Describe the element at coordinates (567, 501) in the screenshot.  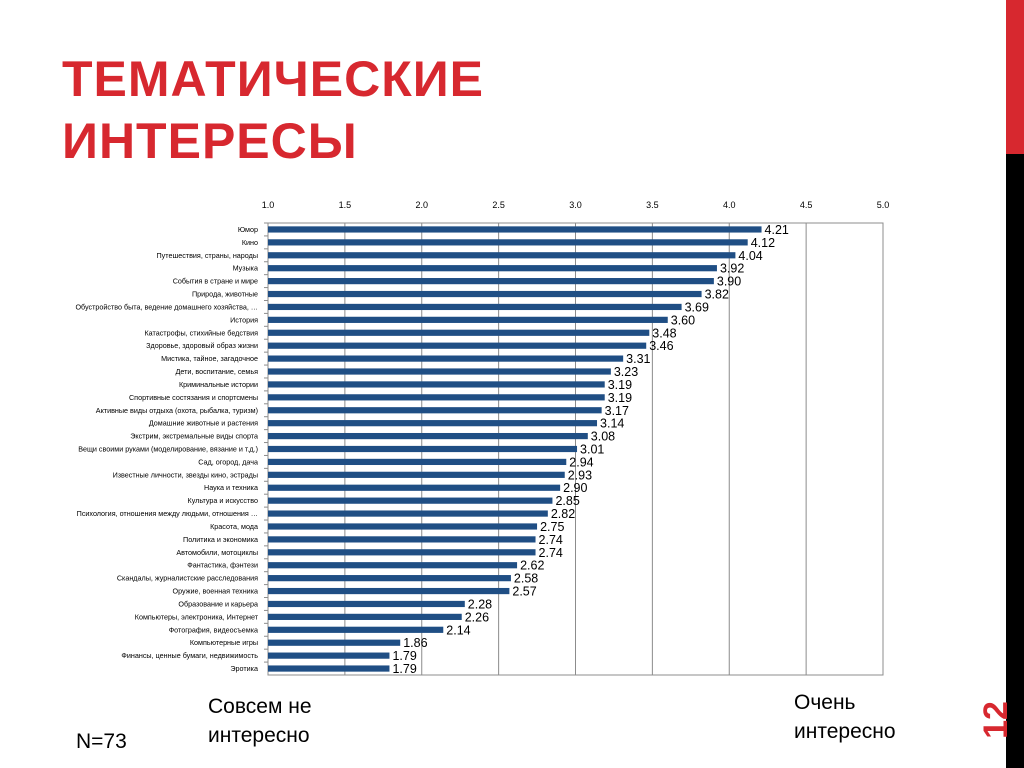
I see `value-label: 2.85` at that location.